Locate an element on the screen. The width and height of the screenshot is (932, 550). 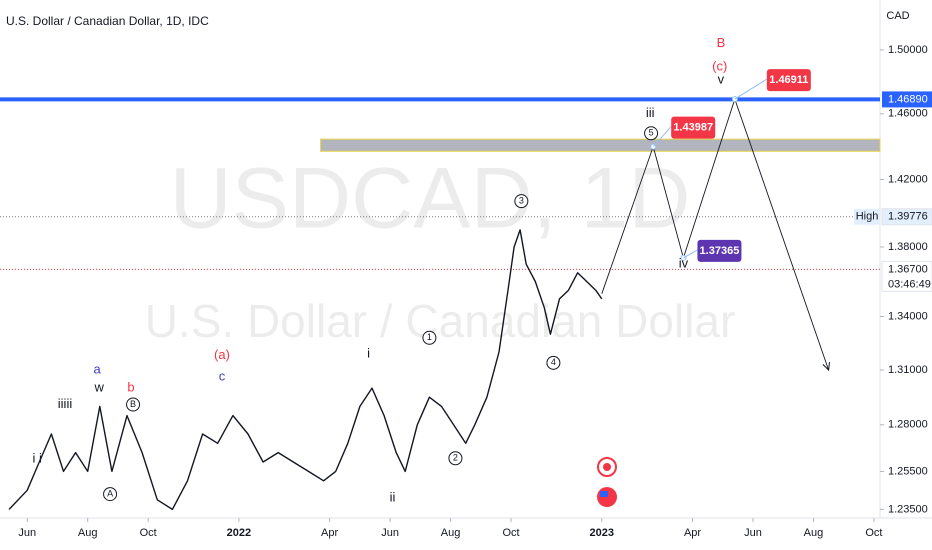
wave-label: 3 is located at coordinates (521, 201).